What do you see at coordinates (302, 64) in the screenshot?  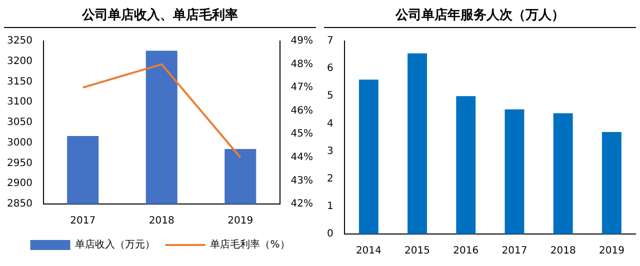 I see `y2-tick-label: 48%` at bounding box center [302, 64].